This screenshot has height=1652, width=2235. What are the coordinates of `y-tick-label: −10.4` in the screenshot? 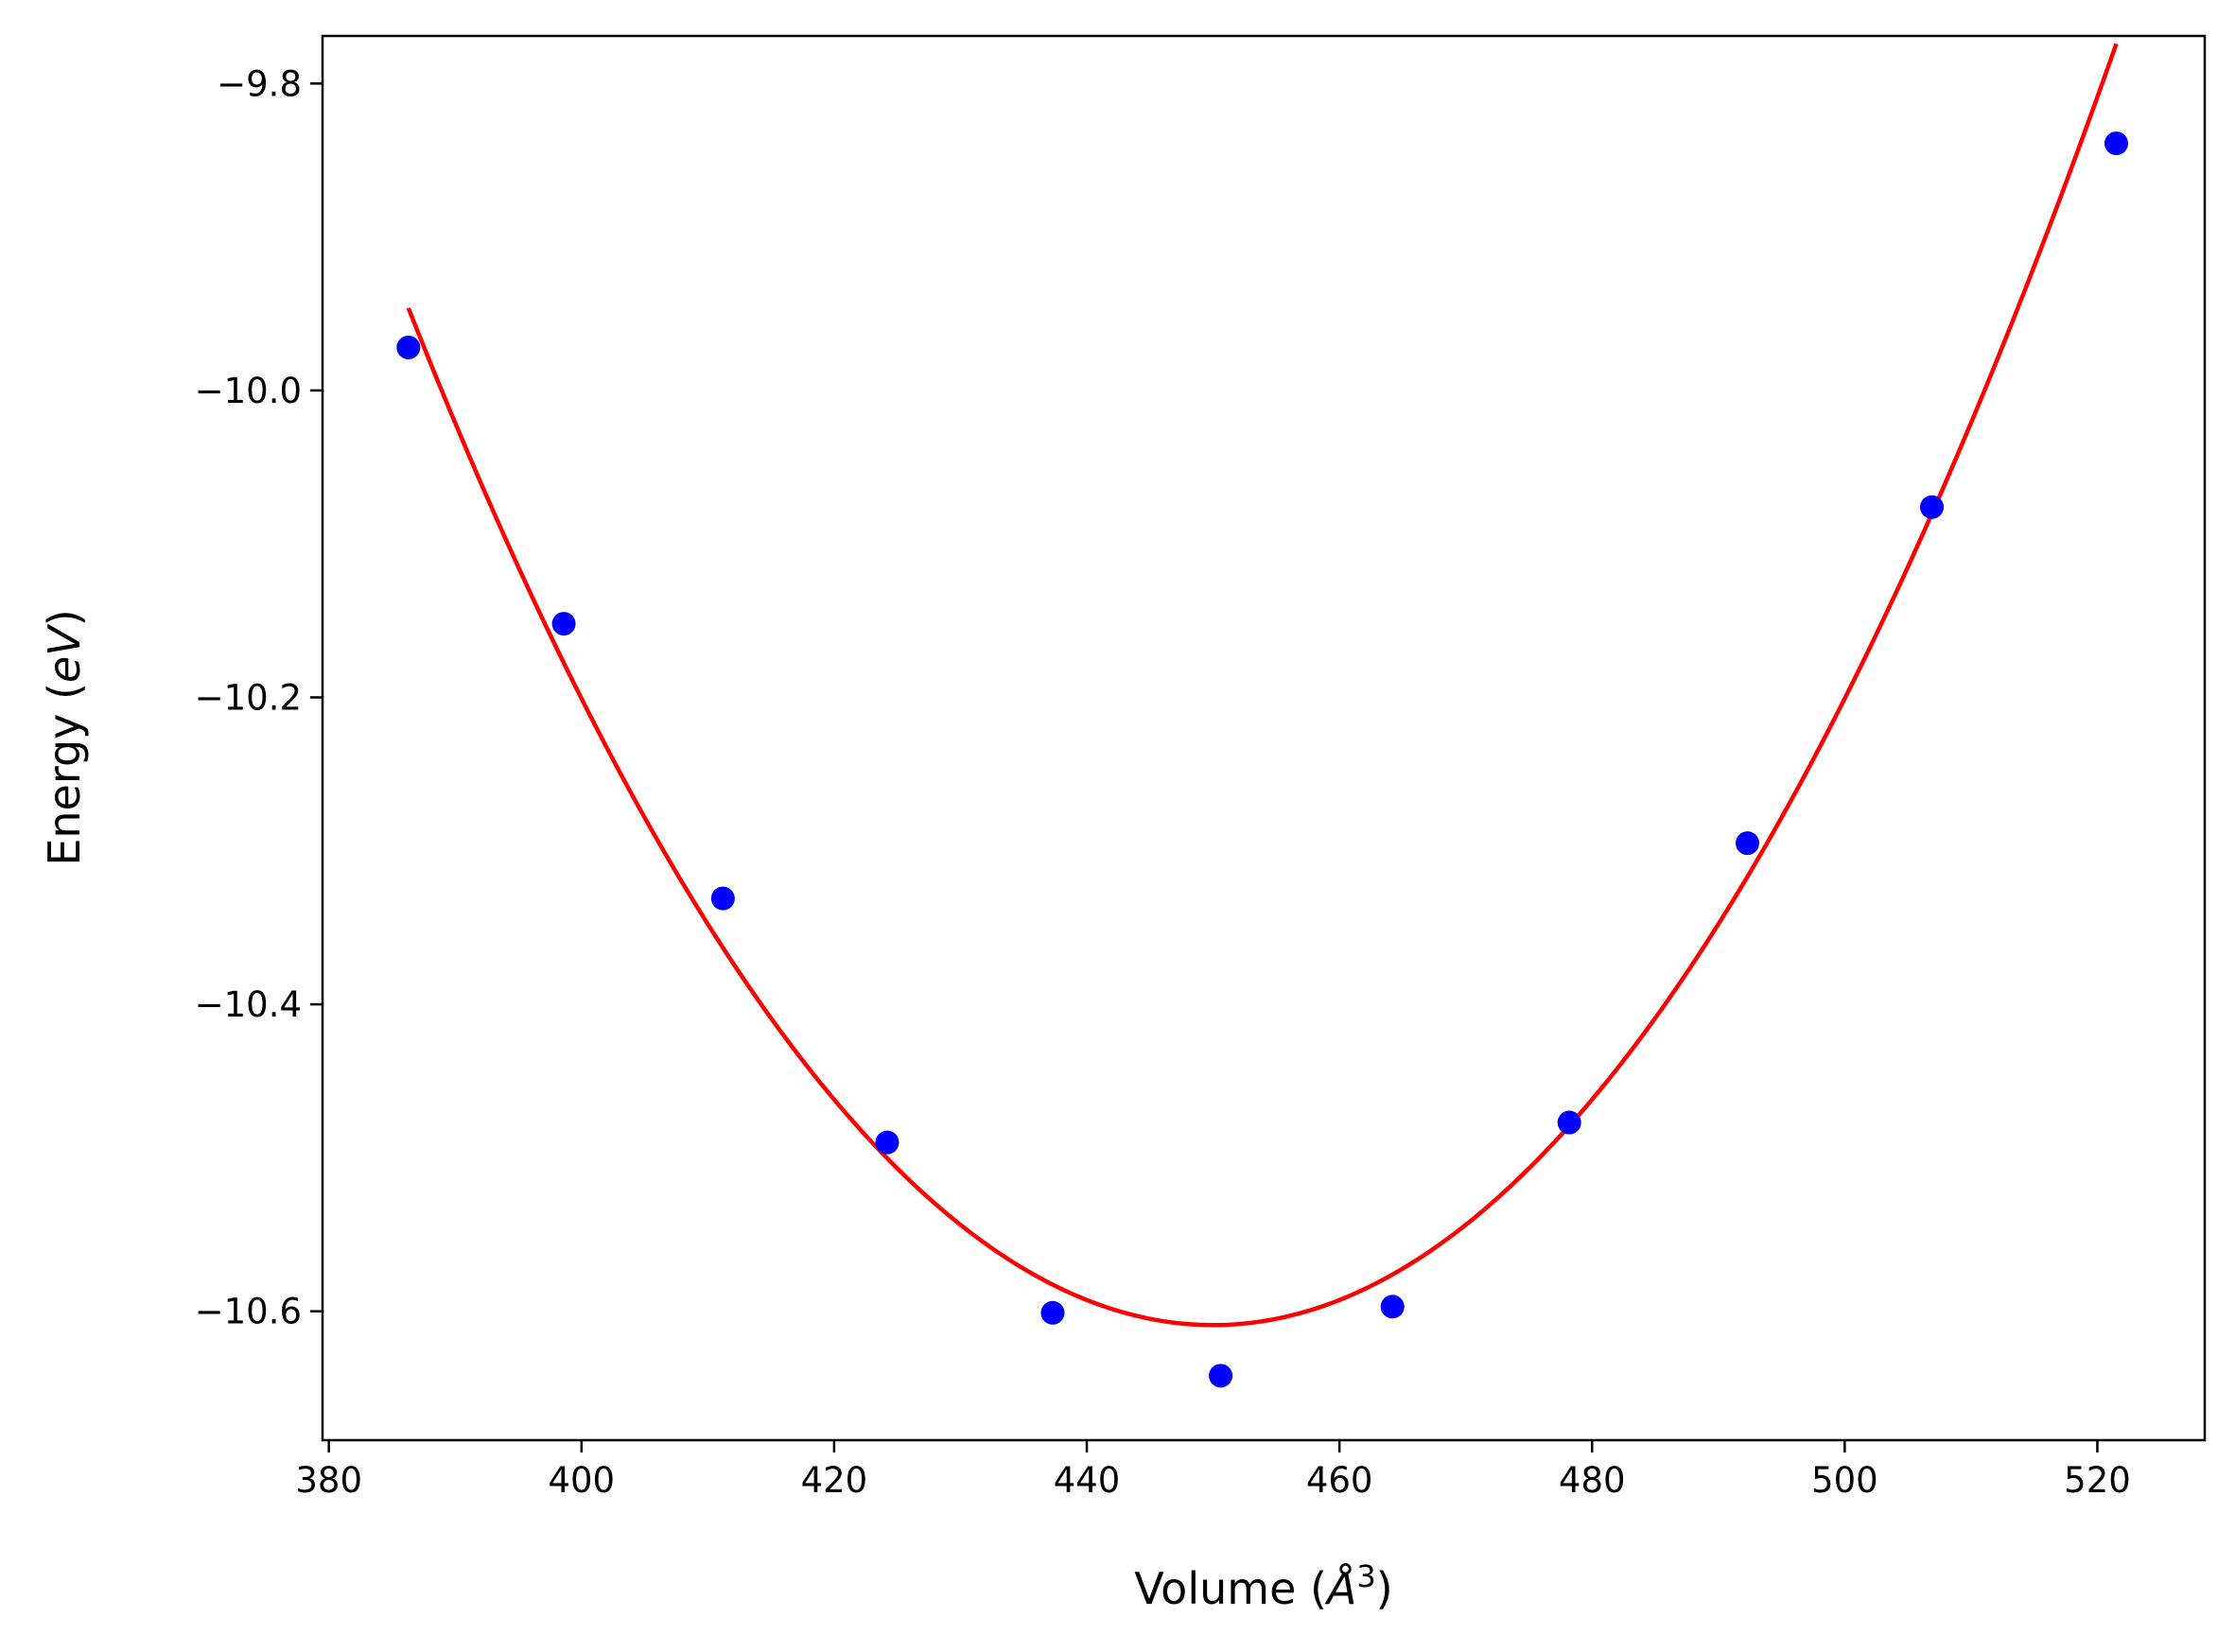 It's located at (248, 1005).